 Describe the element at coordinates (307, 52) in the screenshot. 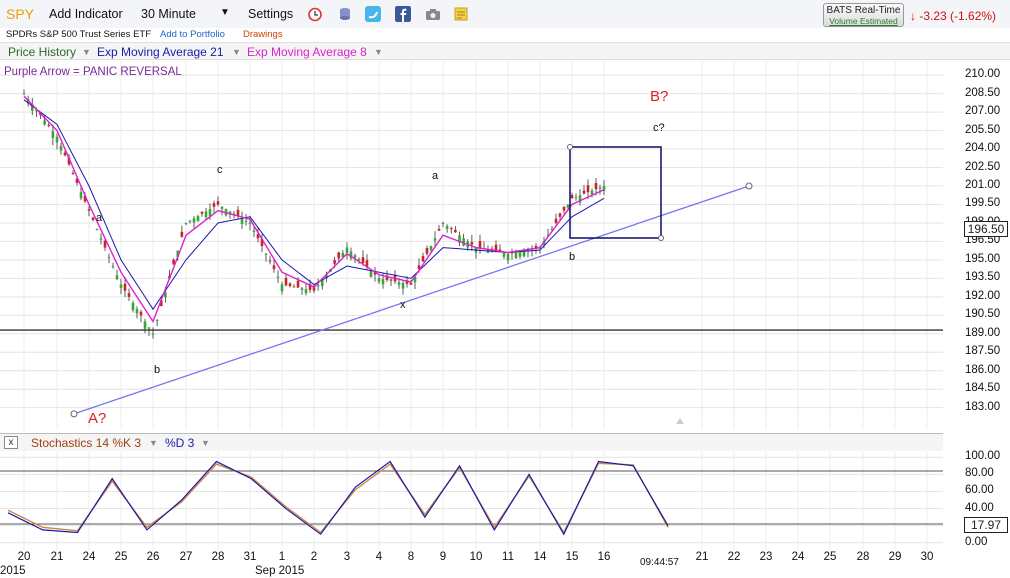

I see `legend-ema8: Exp Moving Average 8` at that location.